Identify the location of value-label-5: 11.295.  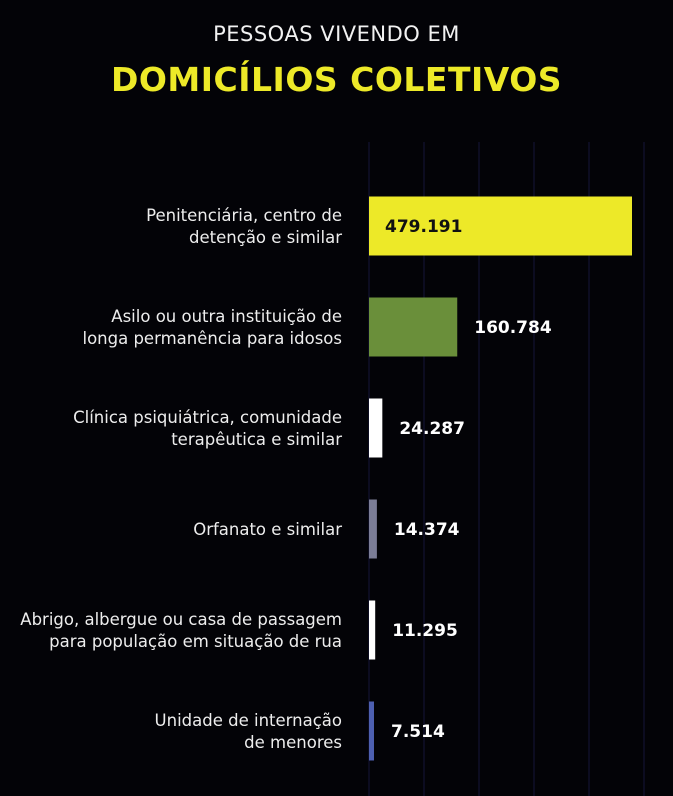
(425, 631).